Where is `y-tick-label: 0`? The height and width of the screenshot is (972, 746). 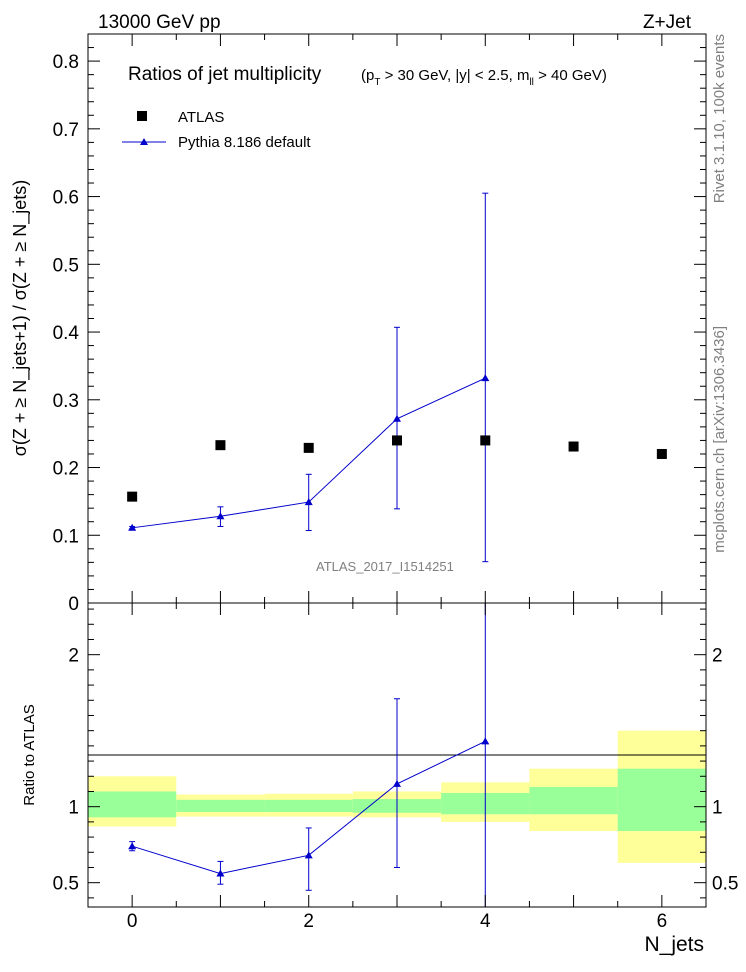 y-tick-label: 0 is located at coordinates (73, 604).